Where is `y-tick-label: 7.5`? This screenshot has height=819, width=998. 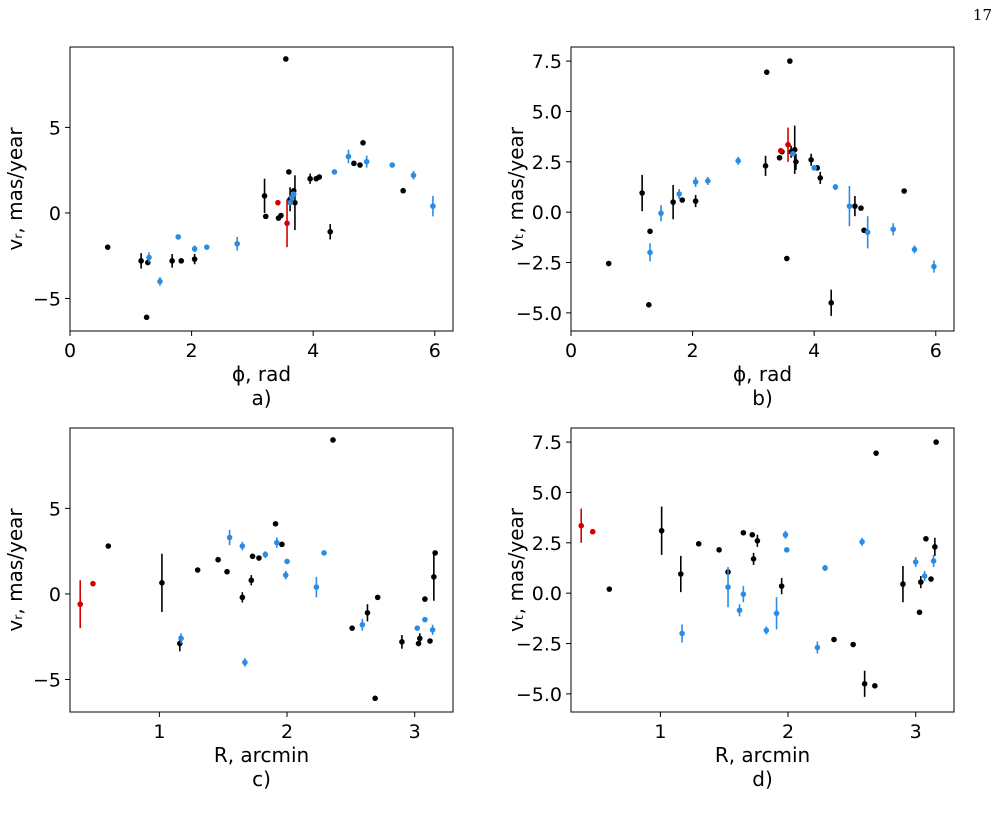 y-tick-label: 7.5 is located at coordinates (547, 62).